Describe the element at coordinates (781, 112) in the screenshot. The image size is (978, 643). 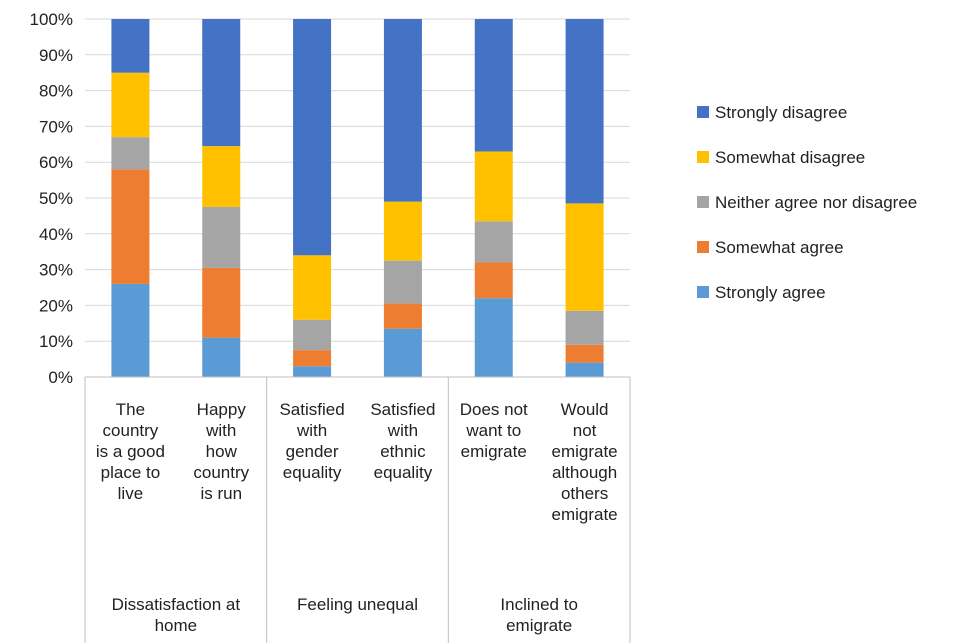
I see `legend-label: Strongly disagree` at that location.